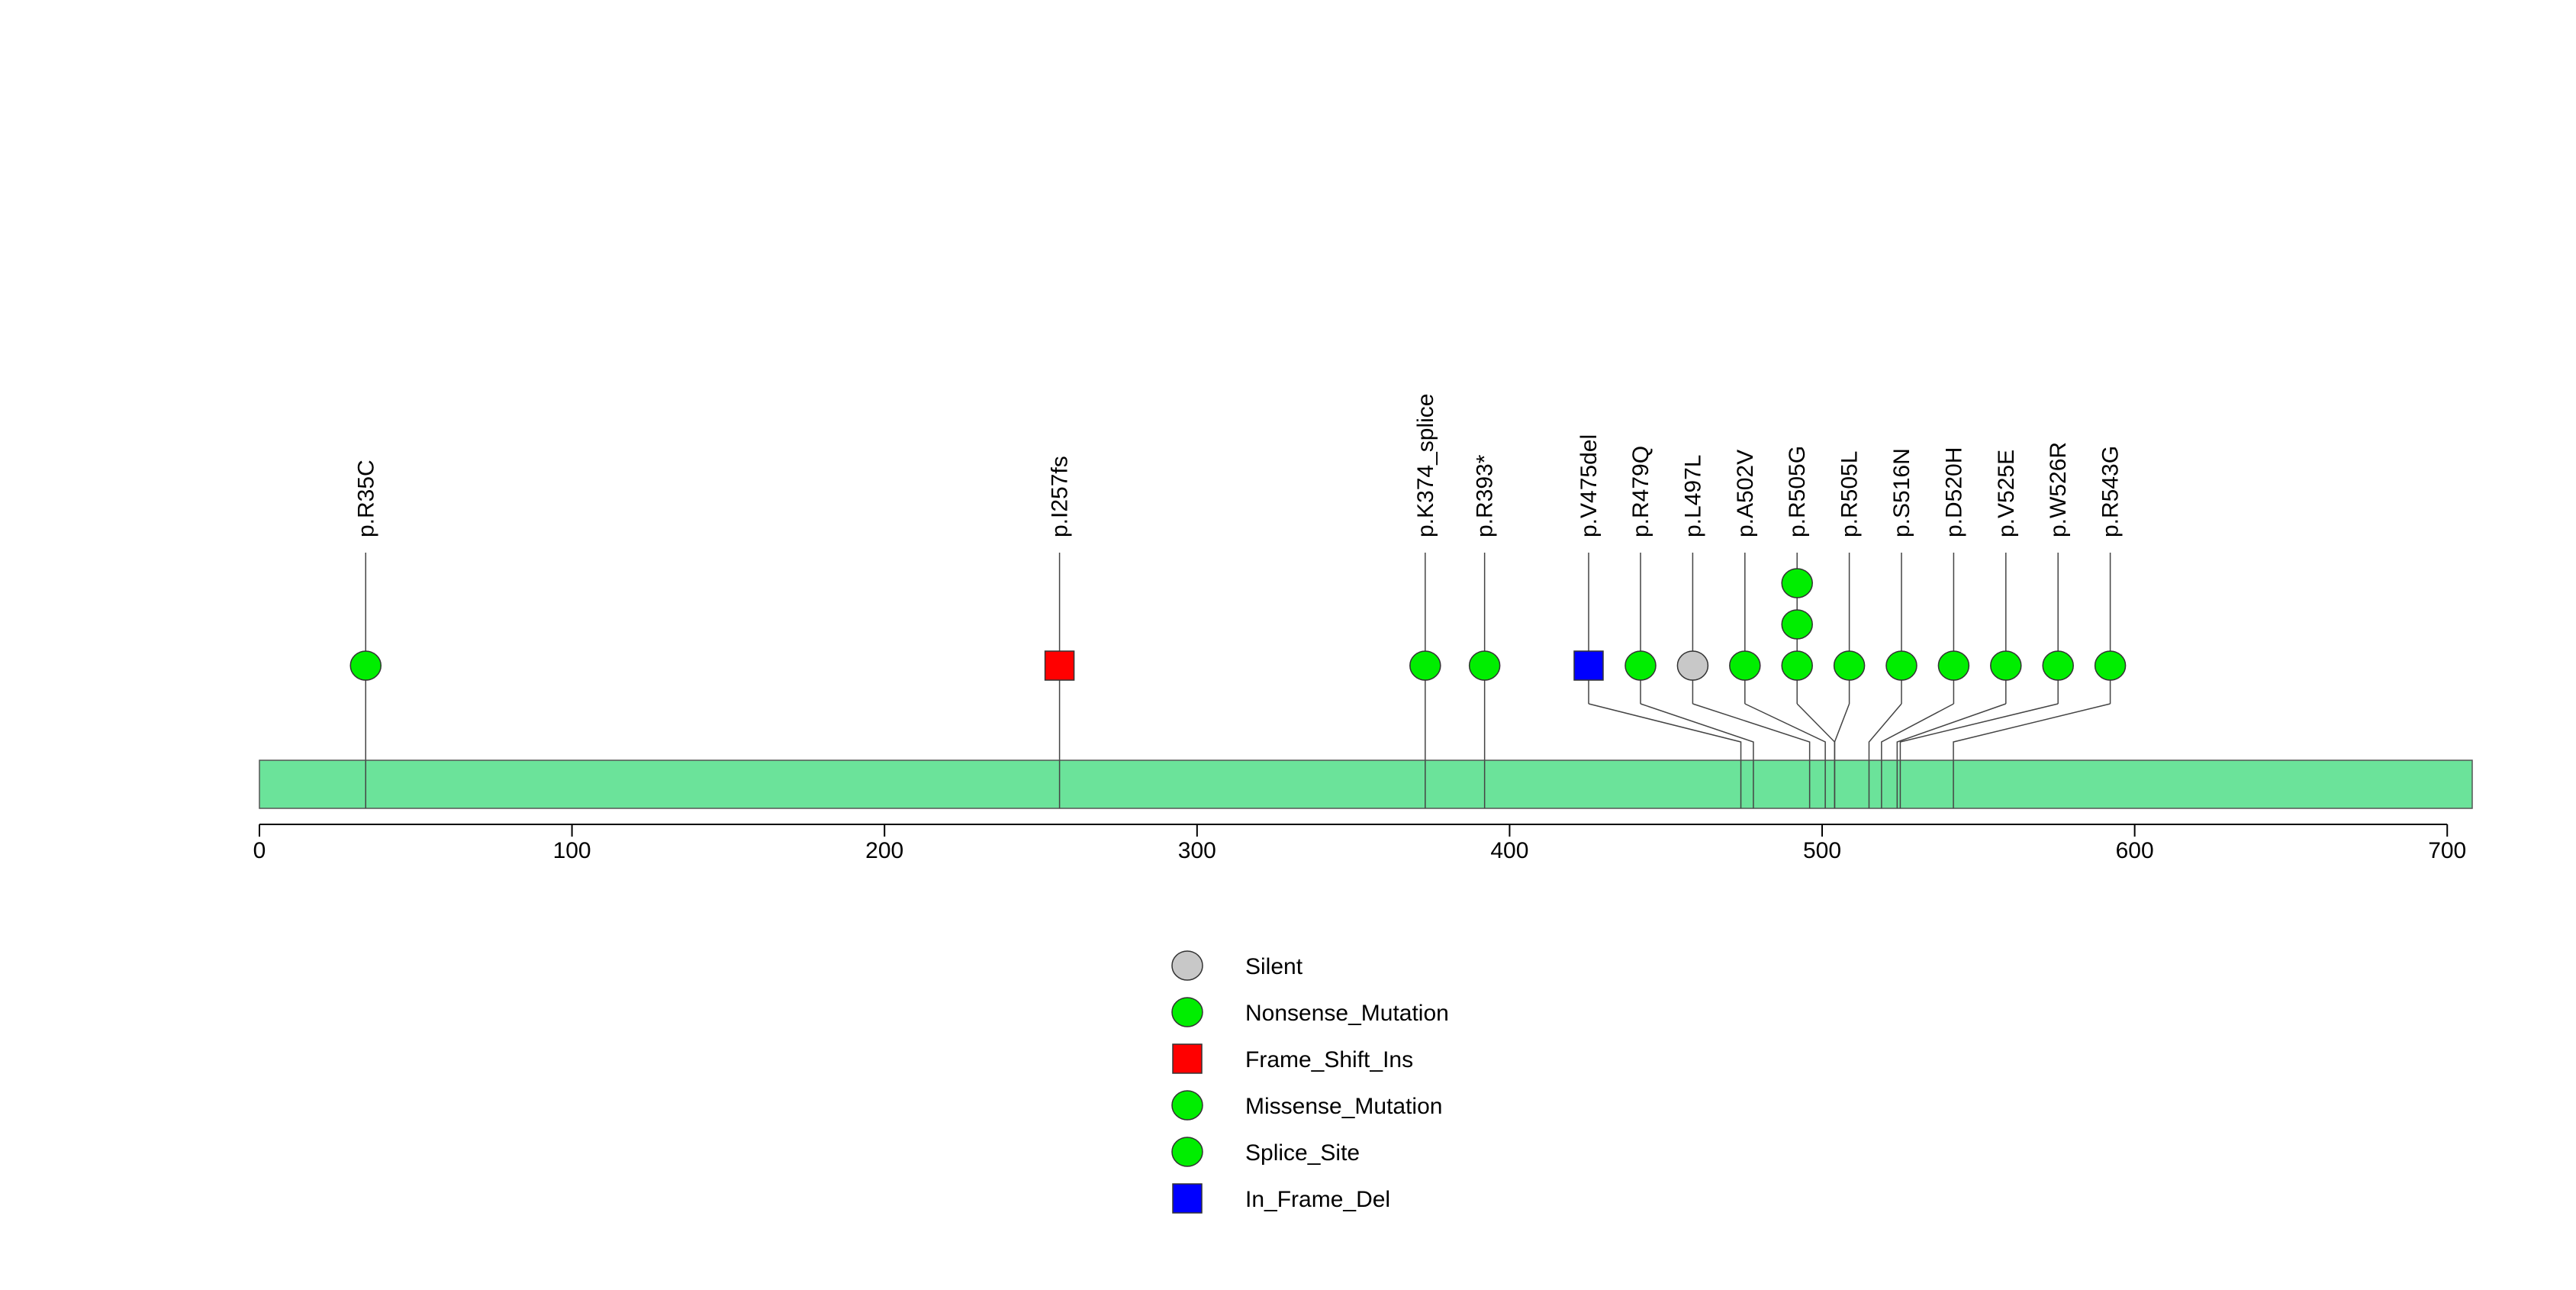 The image size is (2576, 1290). What do you see at coordinates (1588, 665) in the screenshot?
I see `mutation-marker-p-v475del` at bounding box center [1588, 665].